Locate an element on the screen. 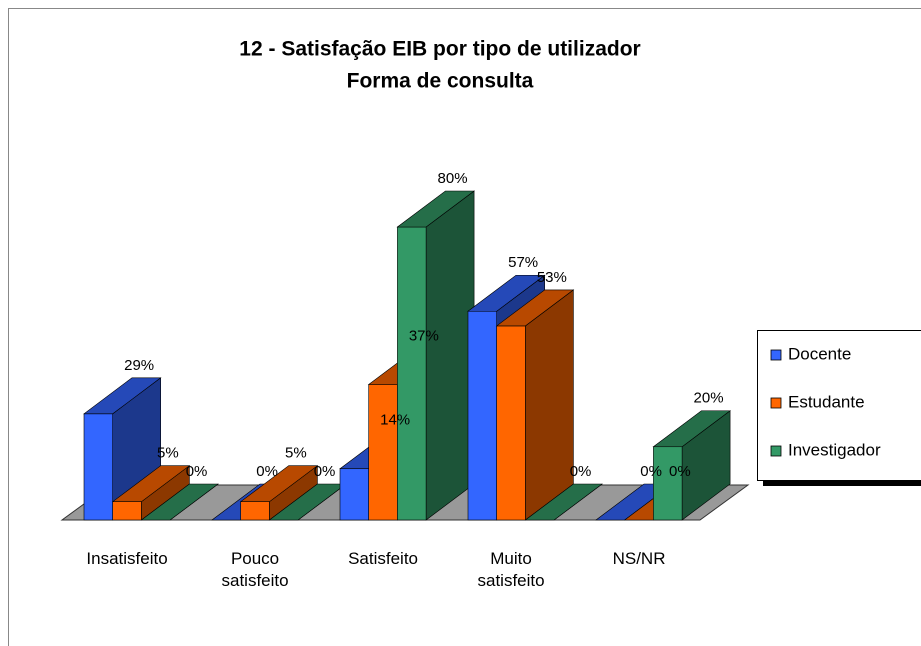  value-label: 29% is located at coordinates (139, 365).